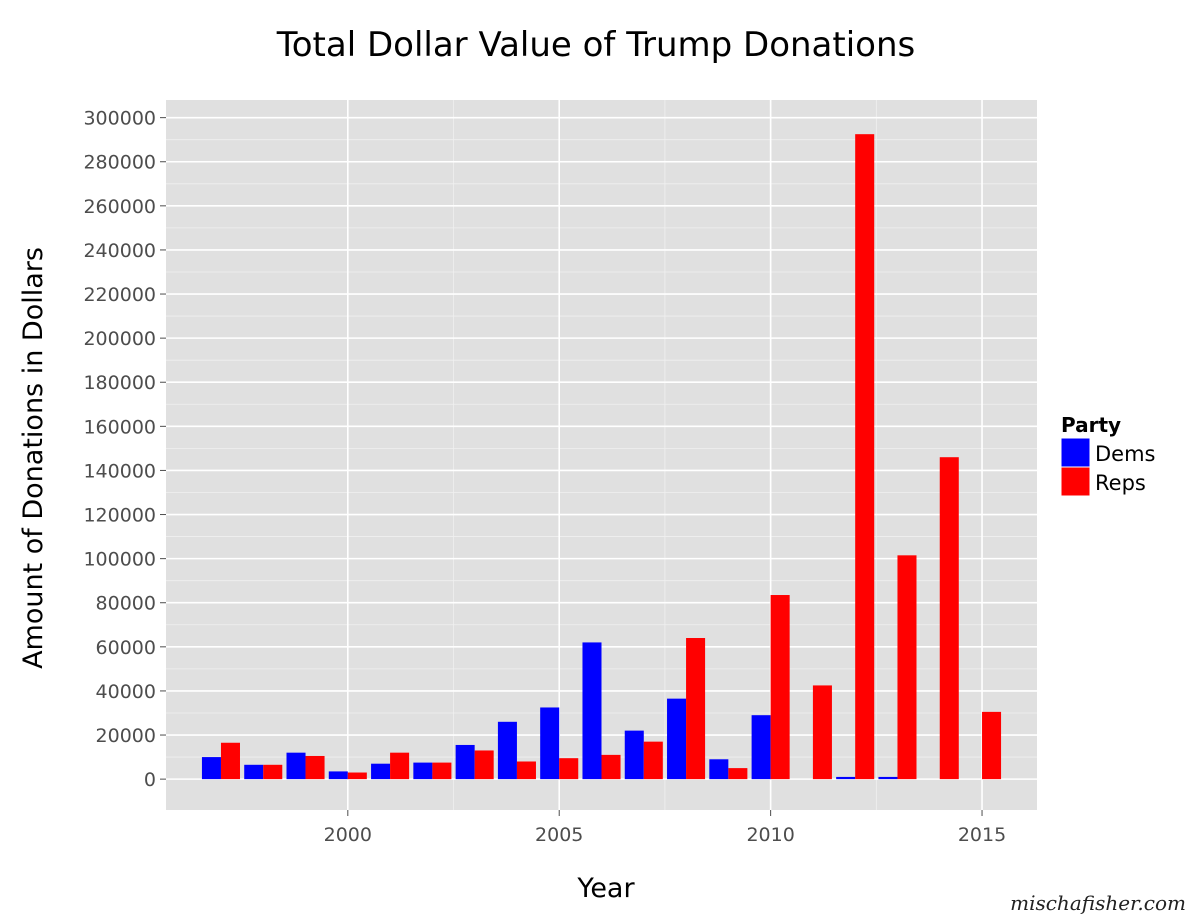  What do you see at coordinates (1091, 425) in the screenshot?
I see `legend-title: Party` at bounding box center [1091, 425].